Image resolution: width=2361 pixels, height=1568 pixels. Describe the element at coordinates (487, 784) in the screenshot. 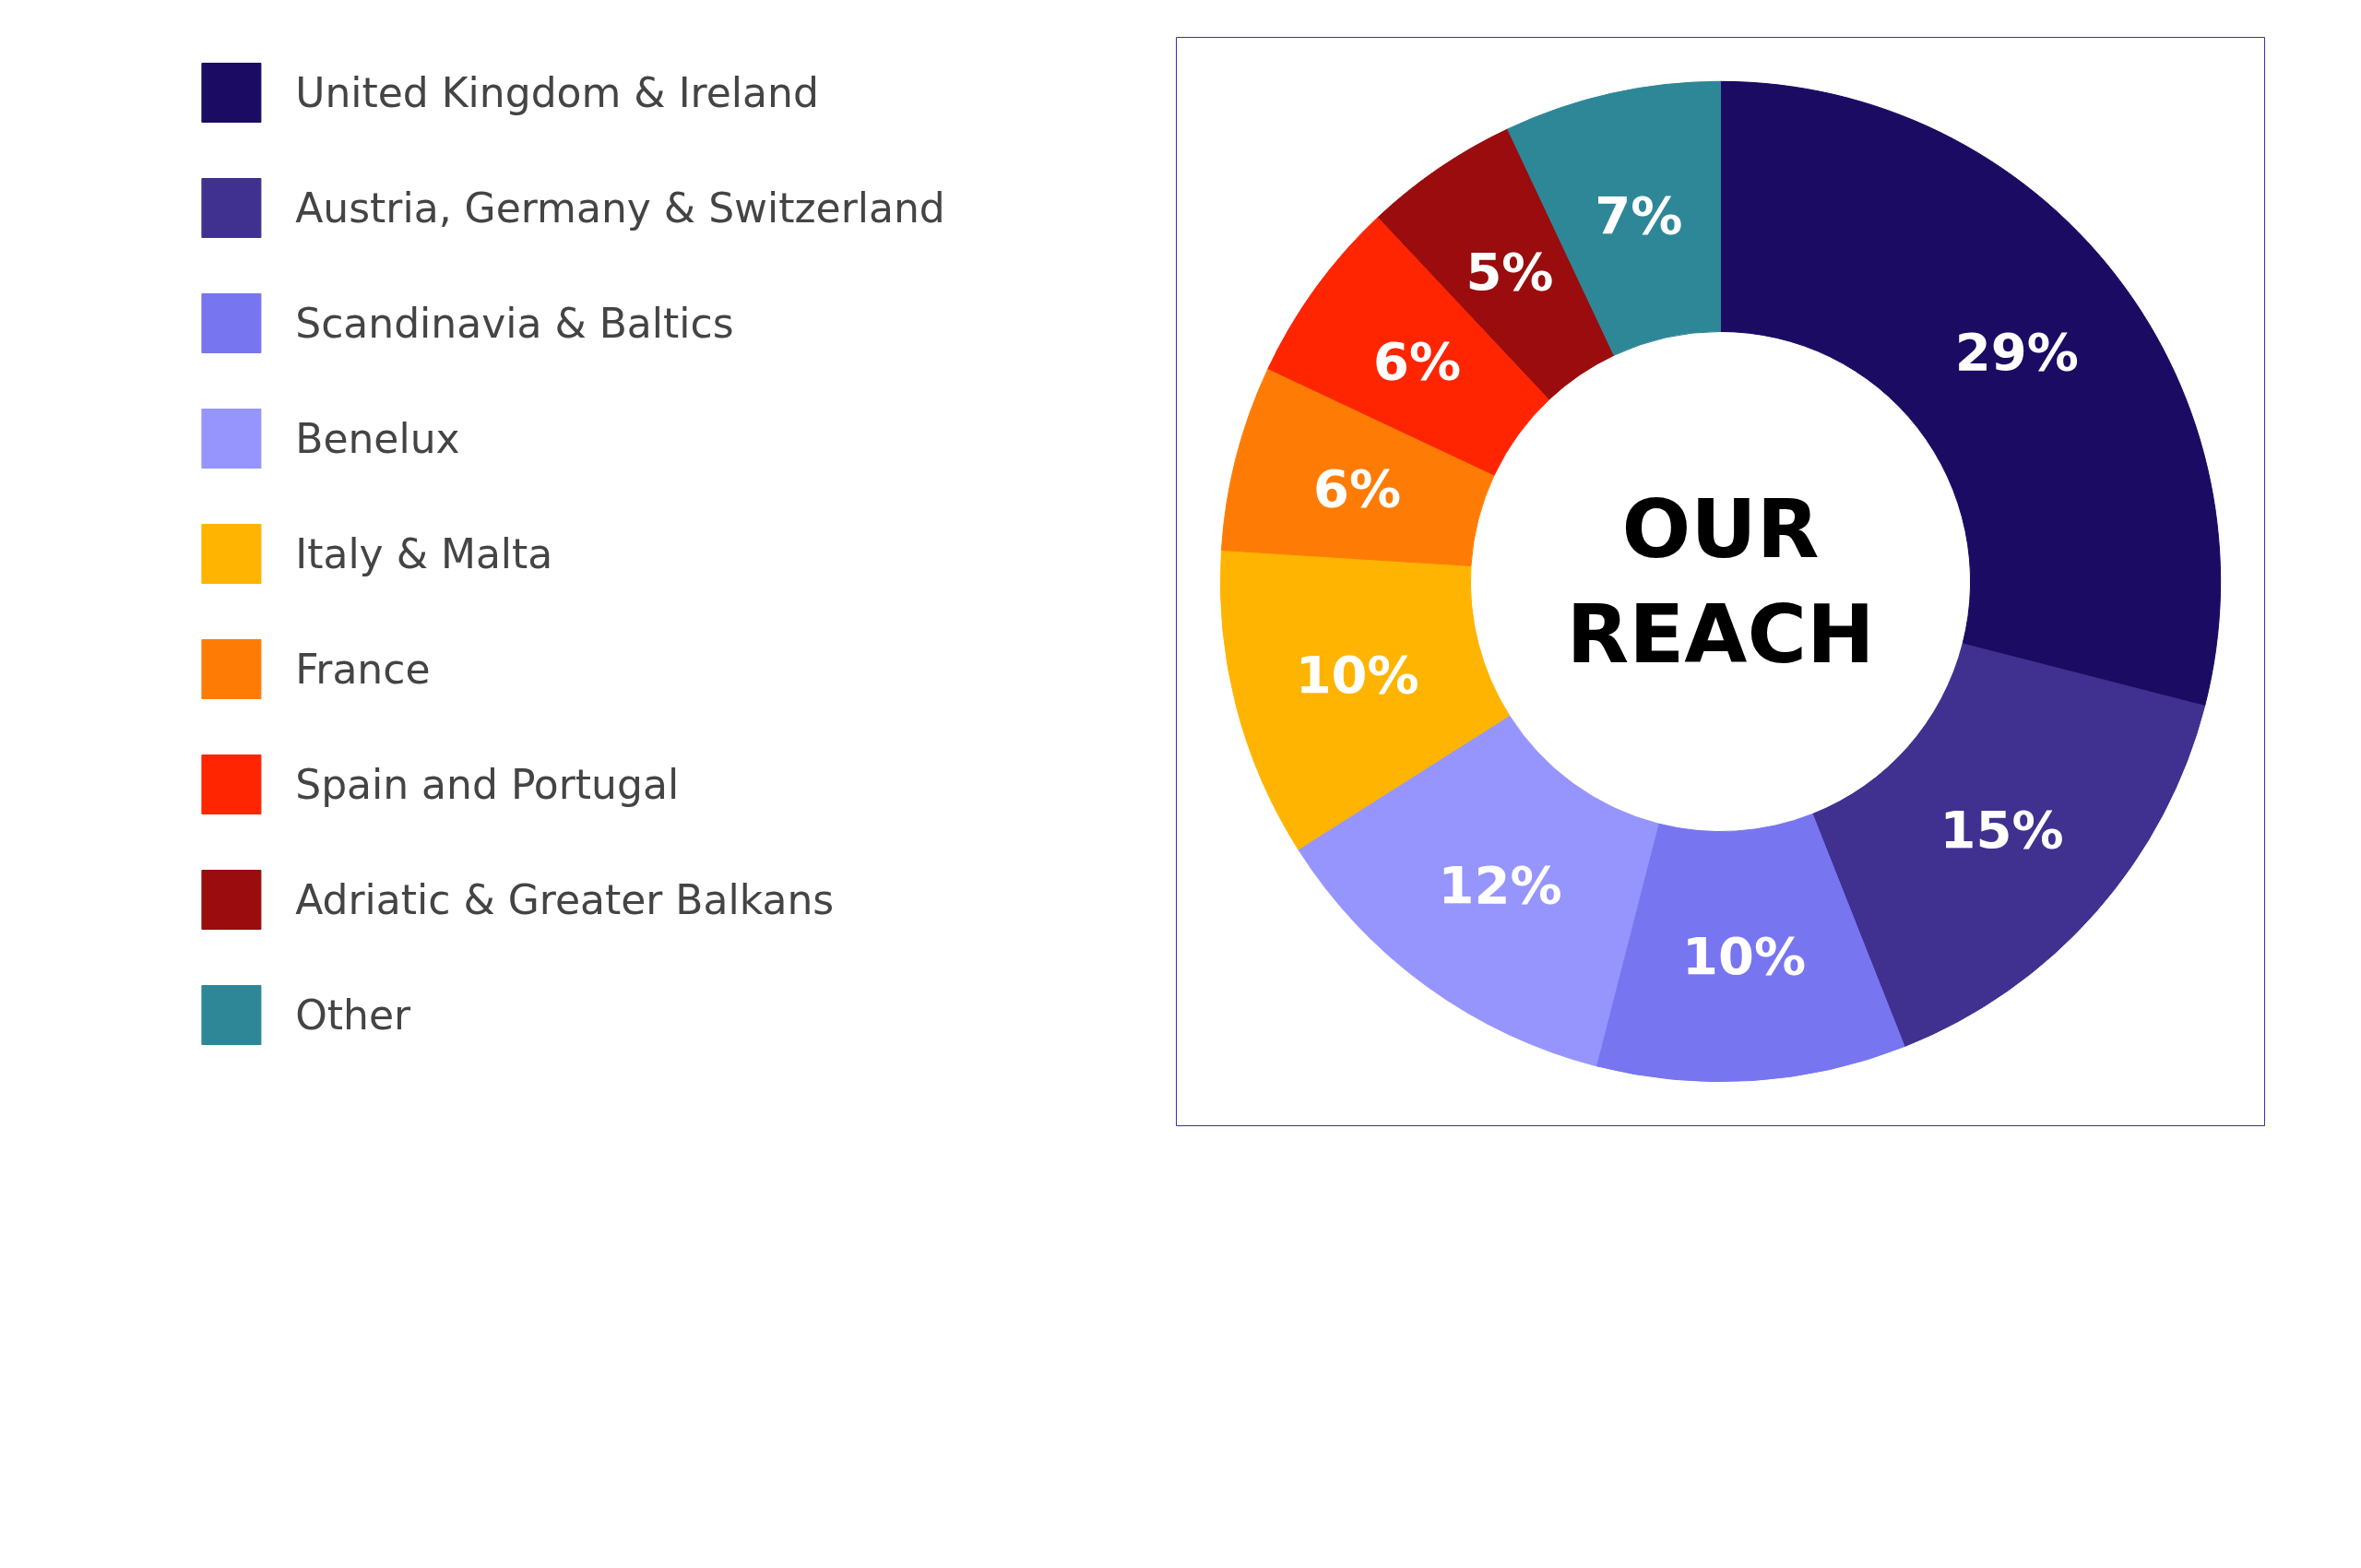

I see `legend-label: Spain and Portugal` at that location.